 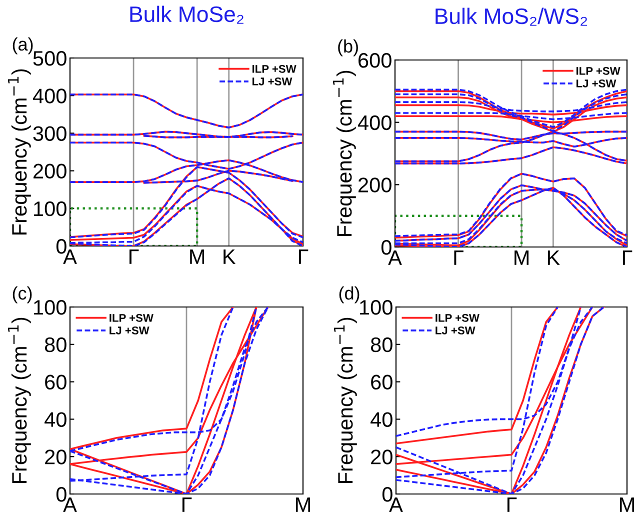 I want to click on y-tick-label: 500, so click(x=49, y=58).